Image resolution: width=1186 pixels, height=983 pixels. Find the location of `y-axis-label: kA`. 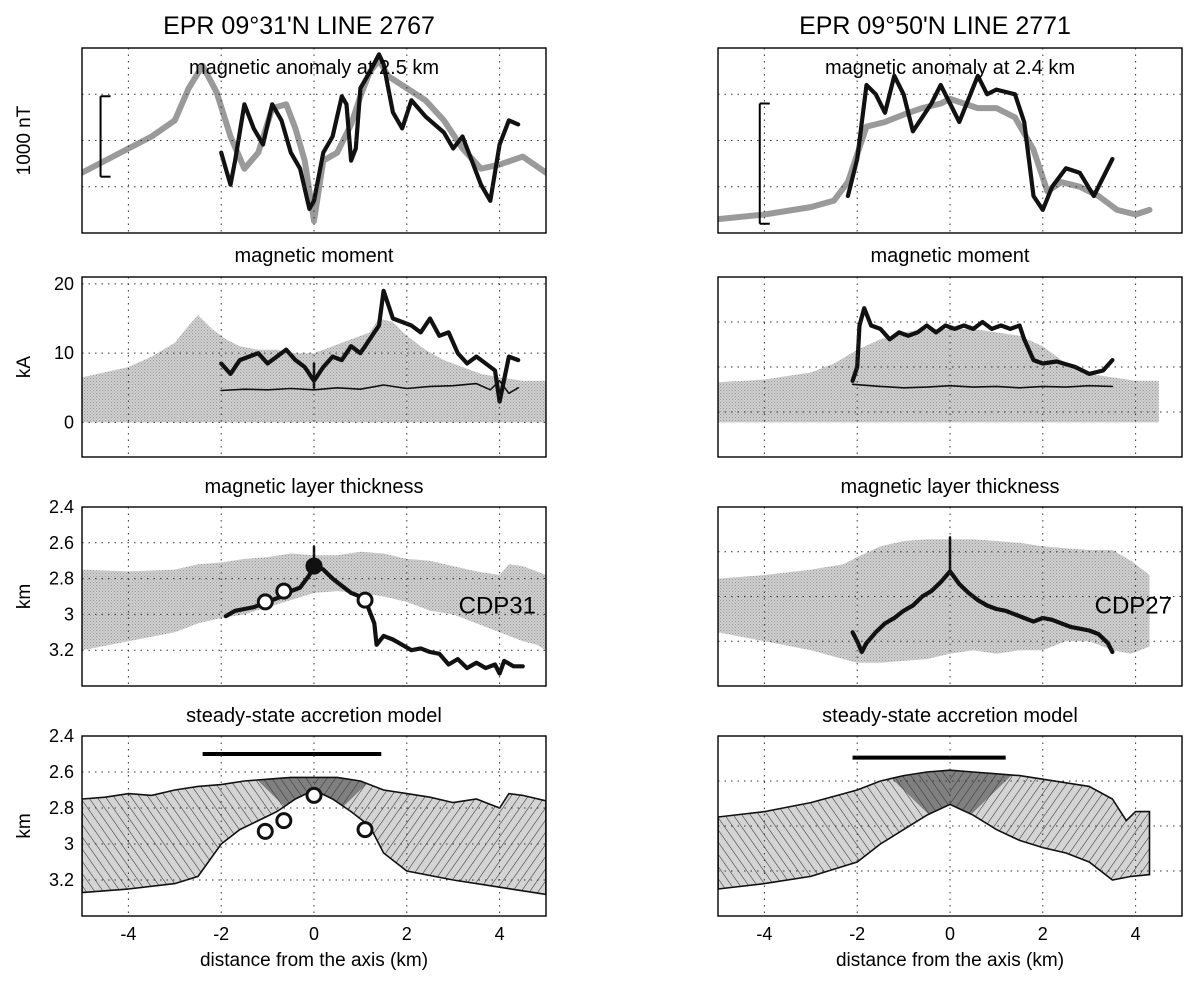

y-axis-label: kA is located at coordinates (24, 367).